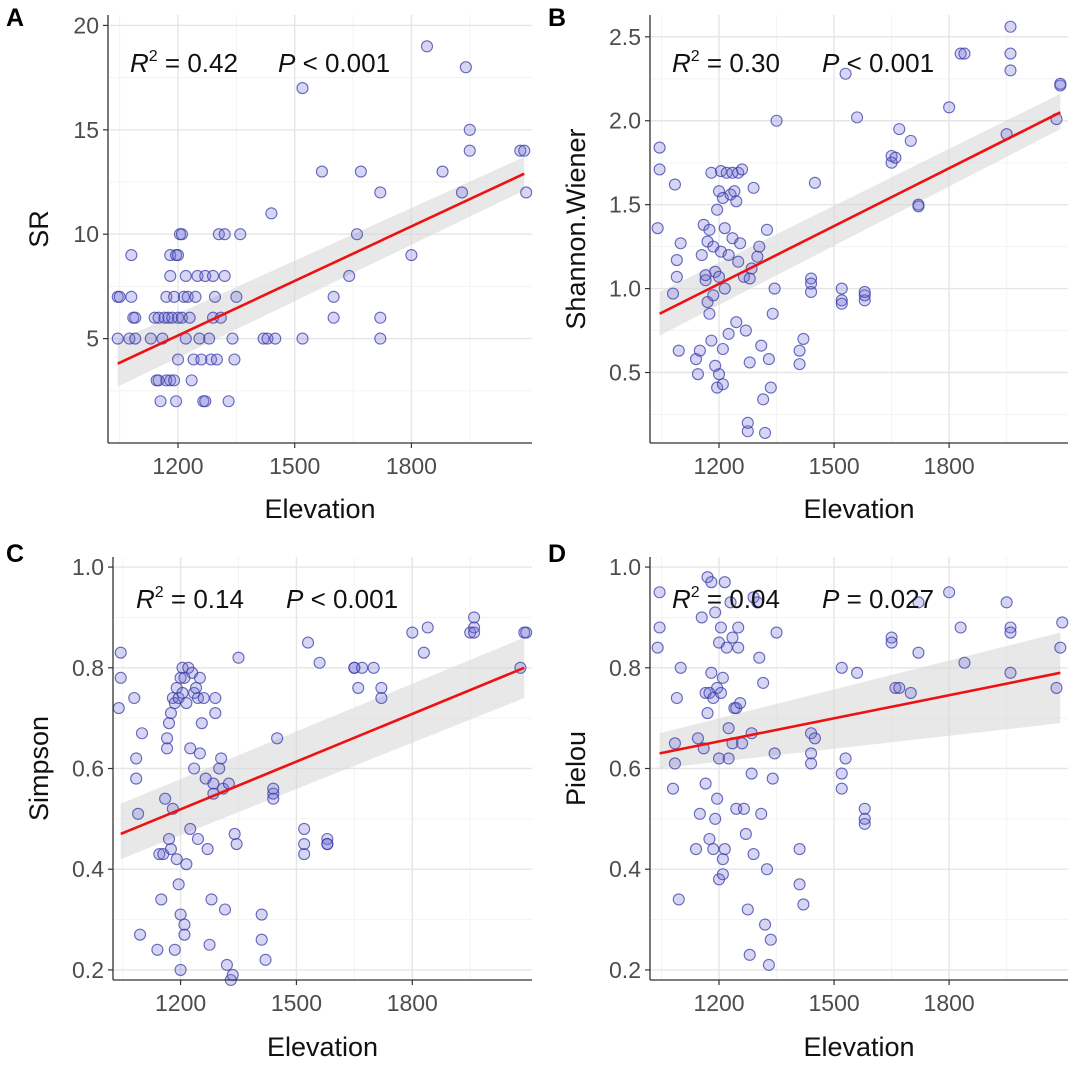  What do you see at coordinates (557, 554) in the screenshot?
I see `panel-letter: D` at bounding box center [557, 554].